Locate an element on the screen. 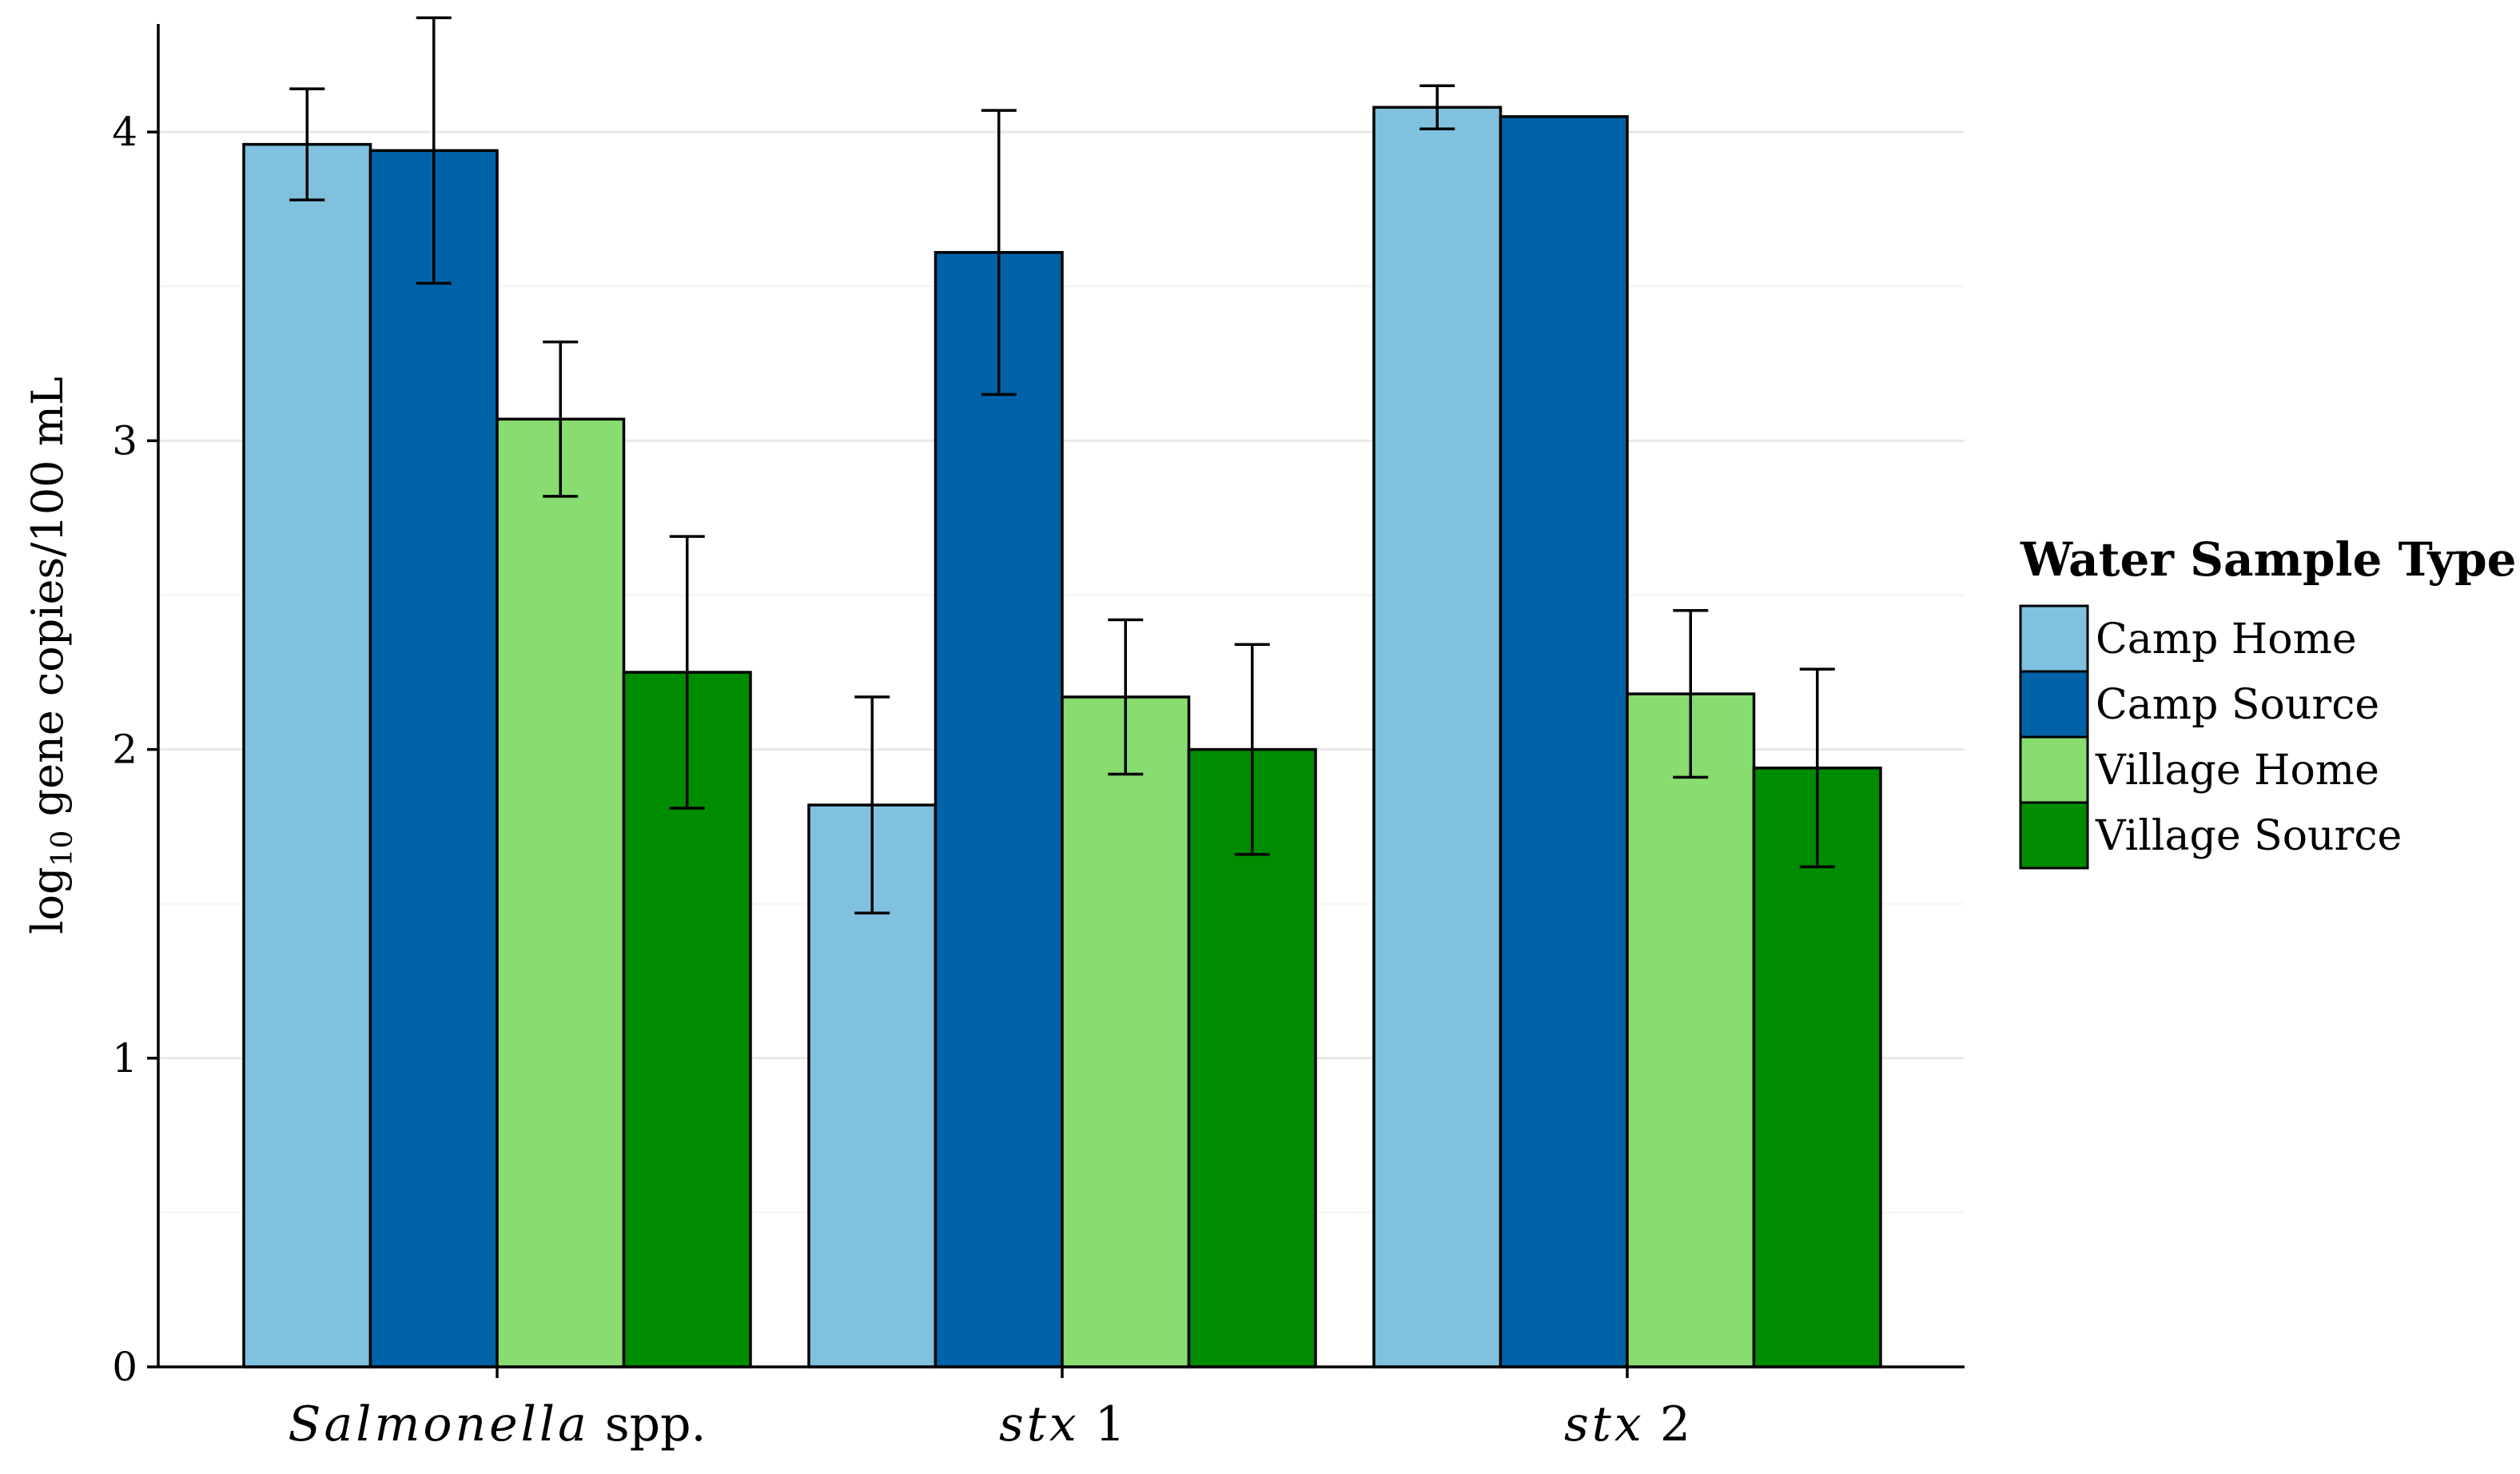 The width and height of the screenshot is (2520, 1474). legend-title: Water Sample Type is located at coordinates (2268, 560).